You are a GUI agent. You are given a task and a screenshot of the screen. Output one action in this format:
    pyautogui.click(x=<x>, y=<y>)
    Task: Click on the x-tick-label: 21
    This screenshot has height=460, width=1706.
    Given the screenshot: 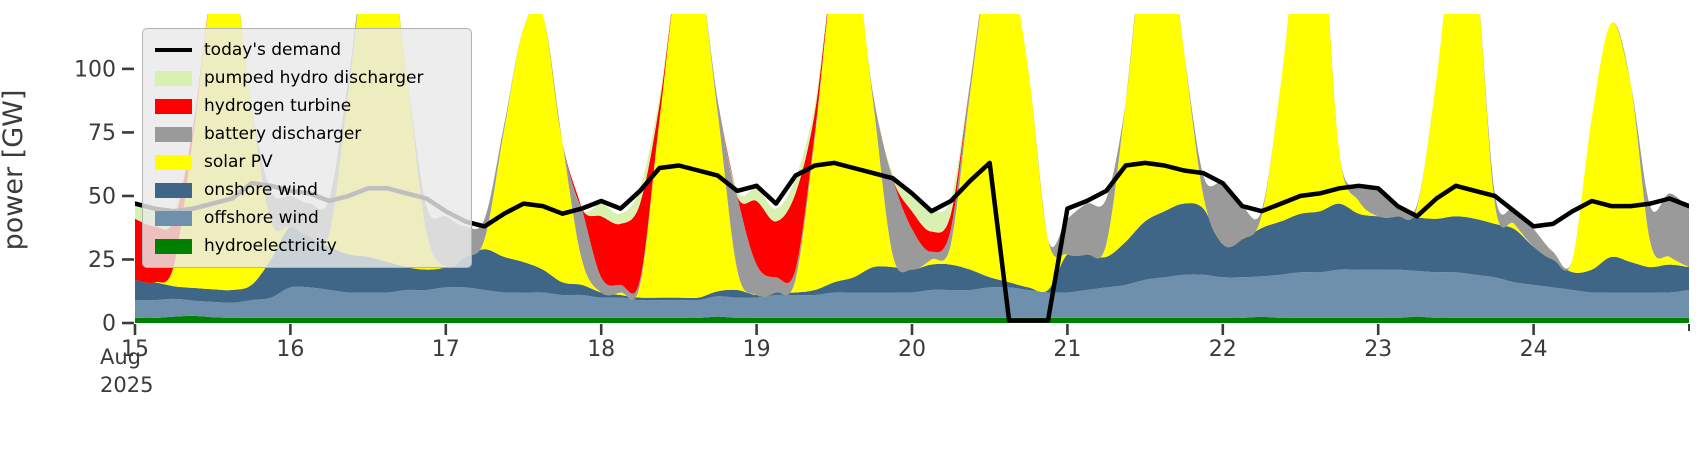 What is the action you would take?
    pyautogui.click(x=1067, y=349)
    